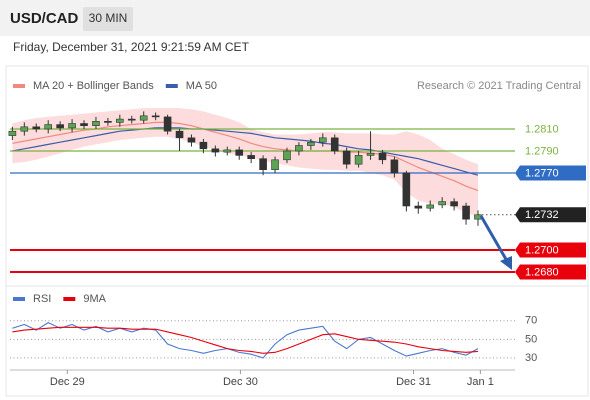 The height and width of the screenshot is (400, 590). I want to click on timeframe: 30 MIN, so click(108, 18).